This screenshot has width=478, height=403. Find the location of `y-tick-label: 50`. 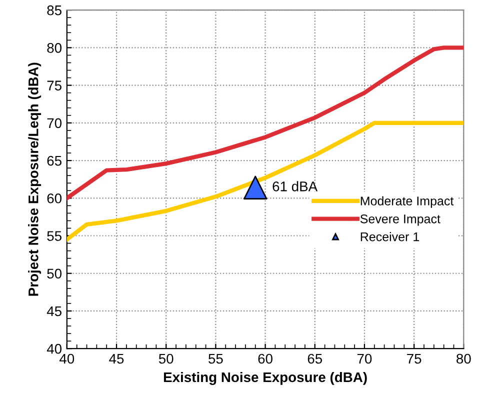

y-tick-label: 50 is located at coordinates (54, 273).